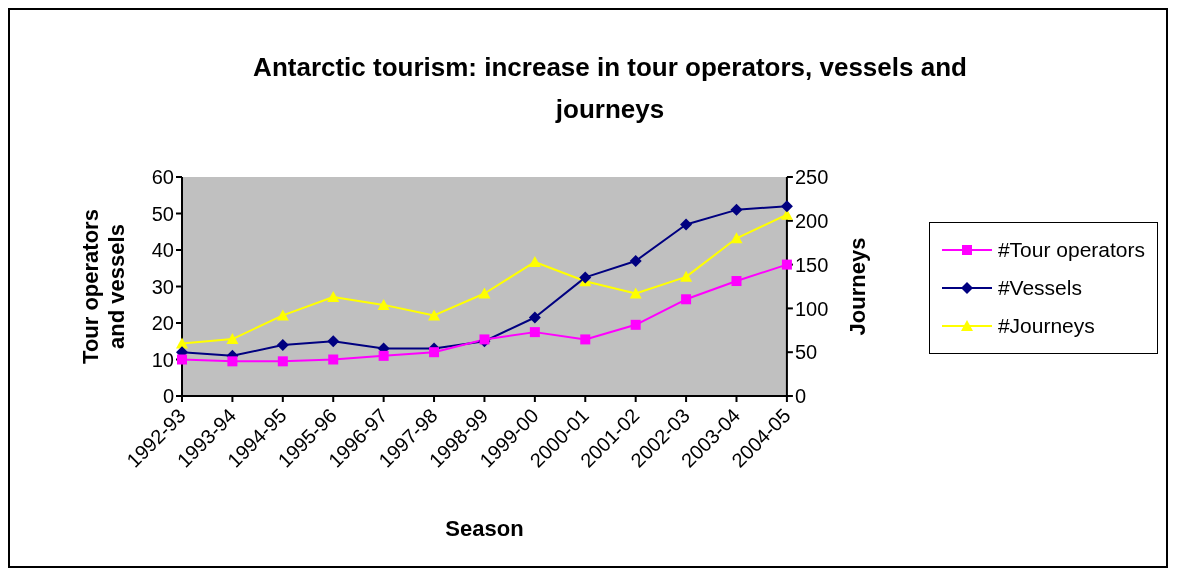 The width and height of the screenshot is (1179, 577). What do you see at coordinates (1039, 288) in the screenshot?
I see `legend-label: #Vessels` at bounding box center [1039, 288].